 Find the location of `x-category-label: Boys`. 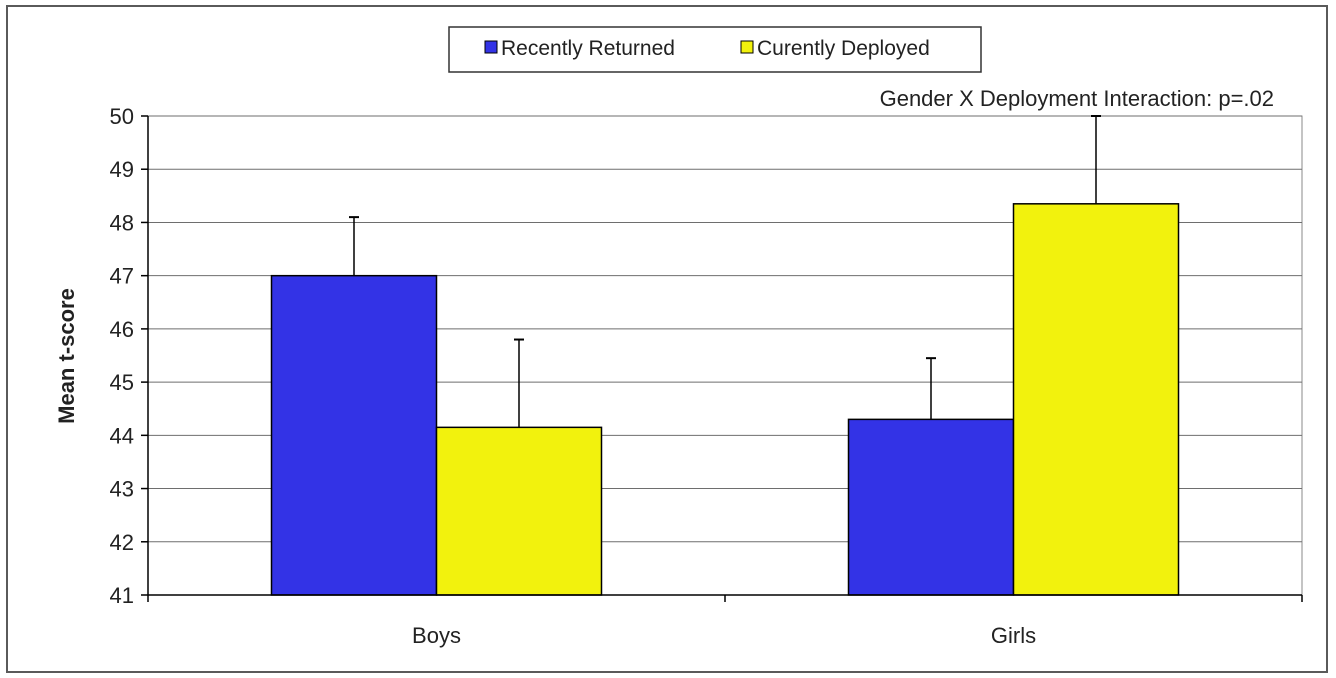

x-category-label: Boys is located at coordinates (436, 635).